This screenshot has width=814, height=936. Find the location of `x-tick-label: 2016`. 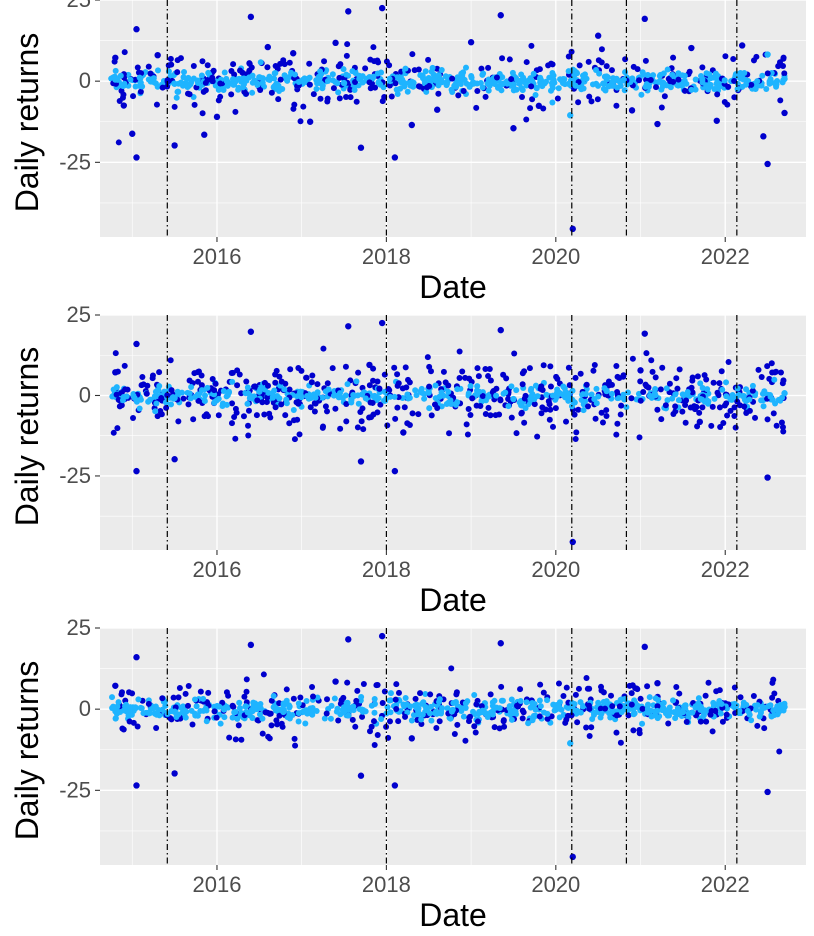

x-tick-label: 2016 is located at coordinates (216, 884).